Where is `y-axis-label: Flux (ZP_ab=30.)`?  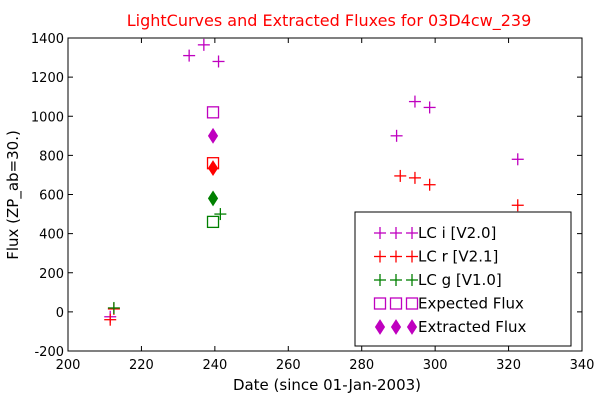 y-axis-label: Flux (ZP_ab=30.) is located at coordinates (13, 195).